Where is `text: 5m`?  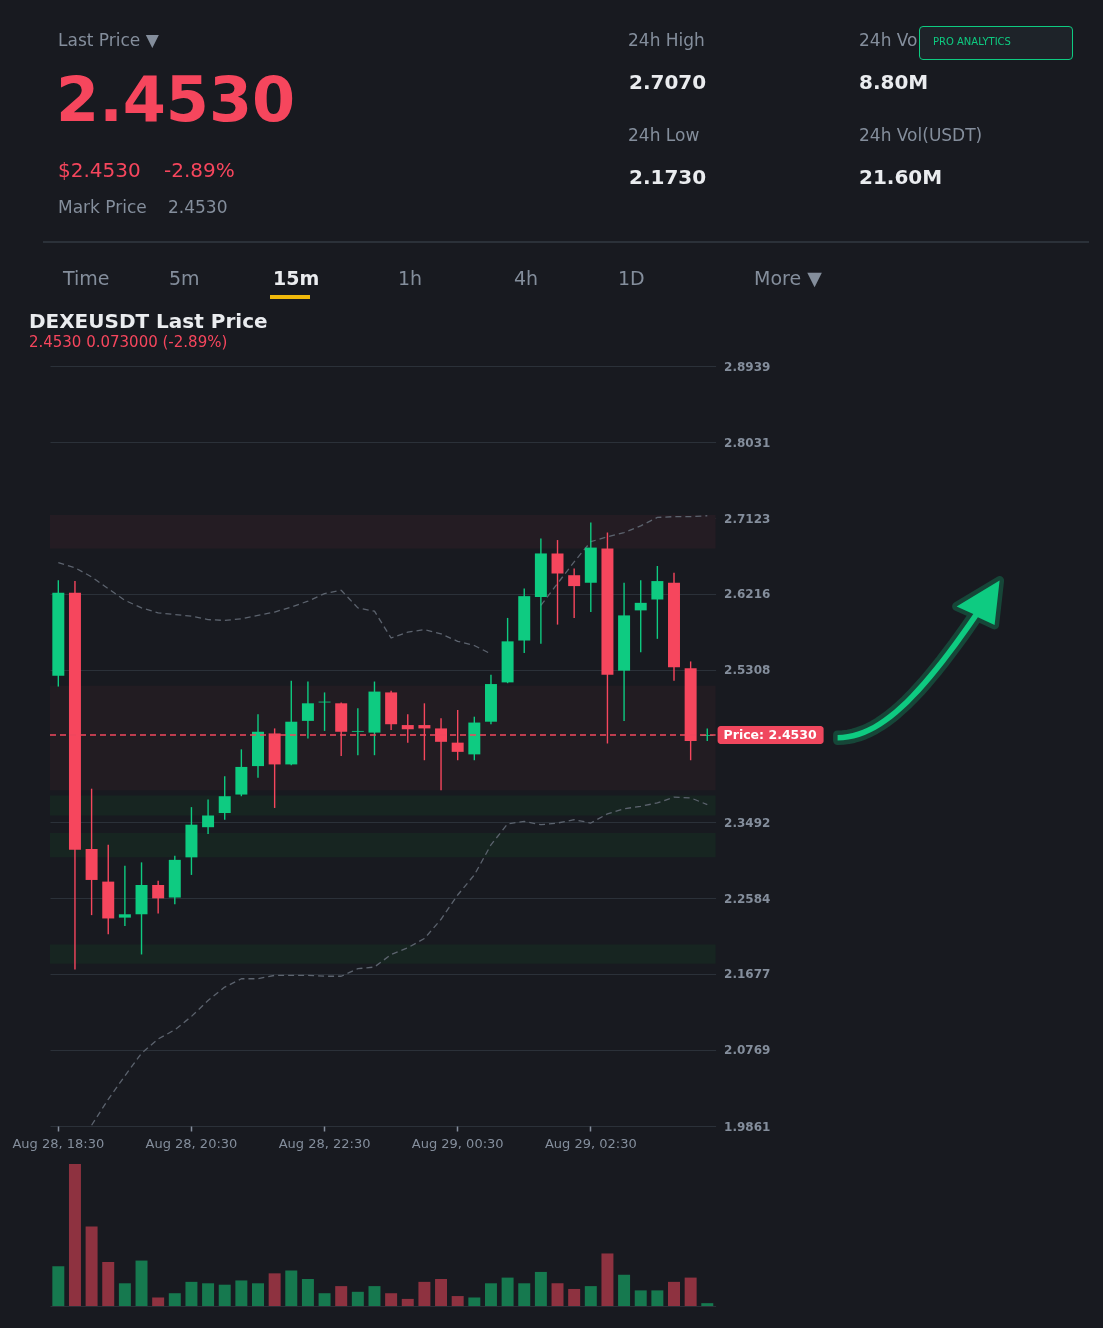
text: 5m is located at coordinates (184, 278).